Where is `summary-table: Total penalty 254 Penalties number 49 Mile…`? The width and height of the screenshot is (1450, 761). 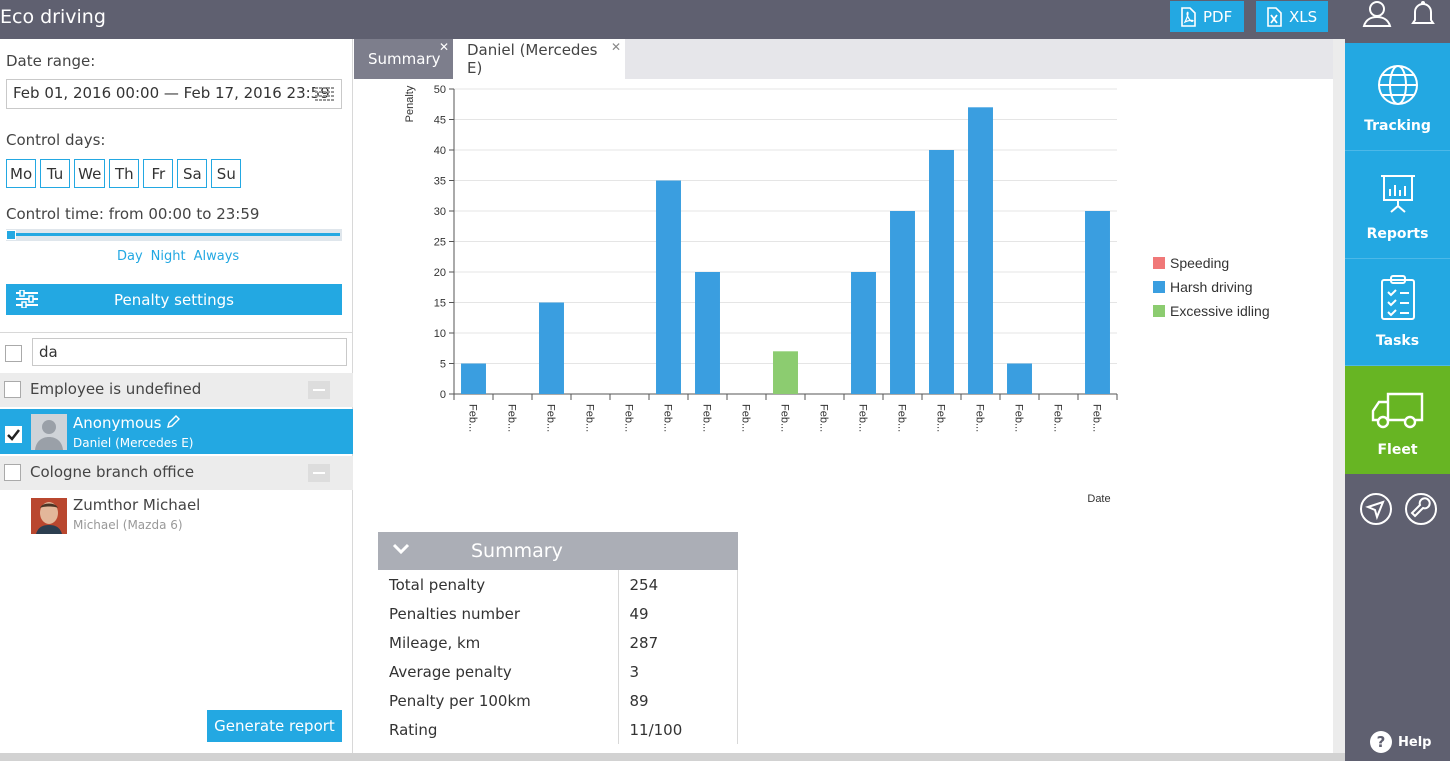 summary-table: Total penalty 254 Penalties number 49 Mile… is located at coordinates (558, 657).